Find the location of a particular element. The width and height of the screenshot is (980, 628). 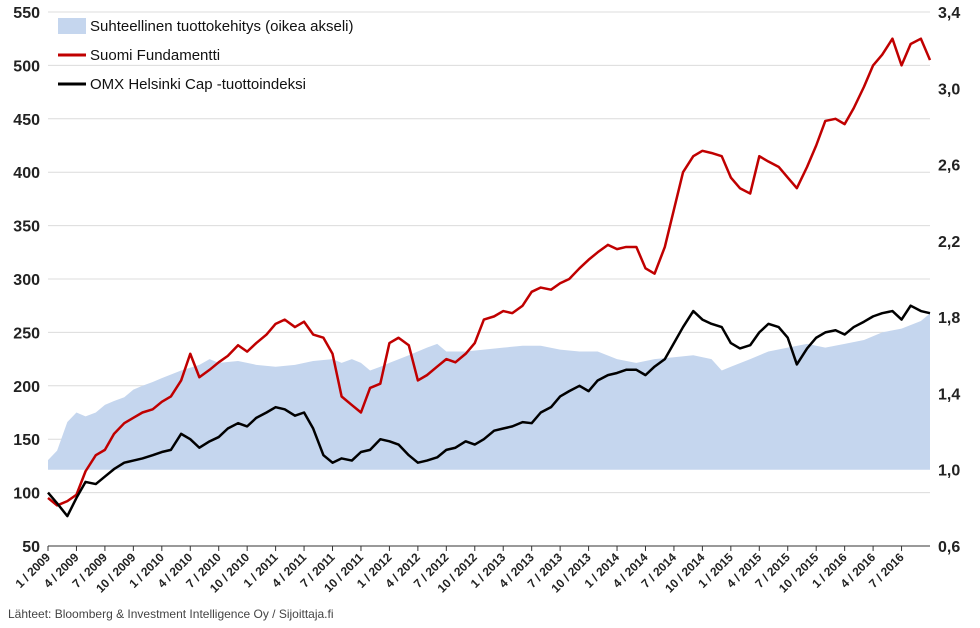

y-right-tick-label: 1,4 is located at coordinates (949, 394).